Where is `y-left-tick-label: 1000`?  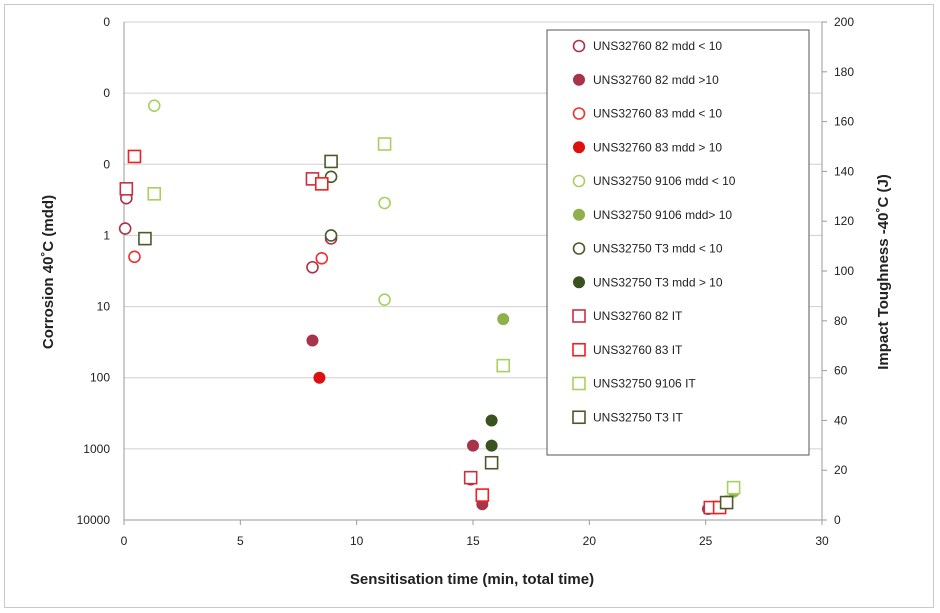 y-left-tick-label: 1000 is located at coordinates (96, 449).